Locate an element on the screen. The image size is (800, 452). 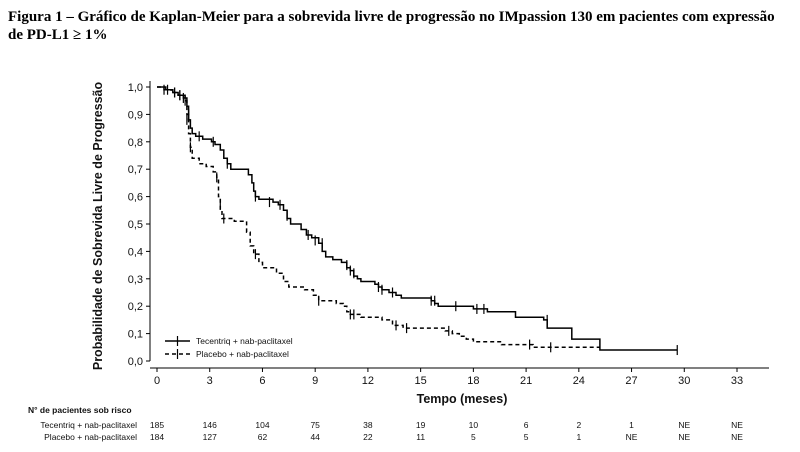
x-tick-label: 12 is located at coordinates (368, 381).